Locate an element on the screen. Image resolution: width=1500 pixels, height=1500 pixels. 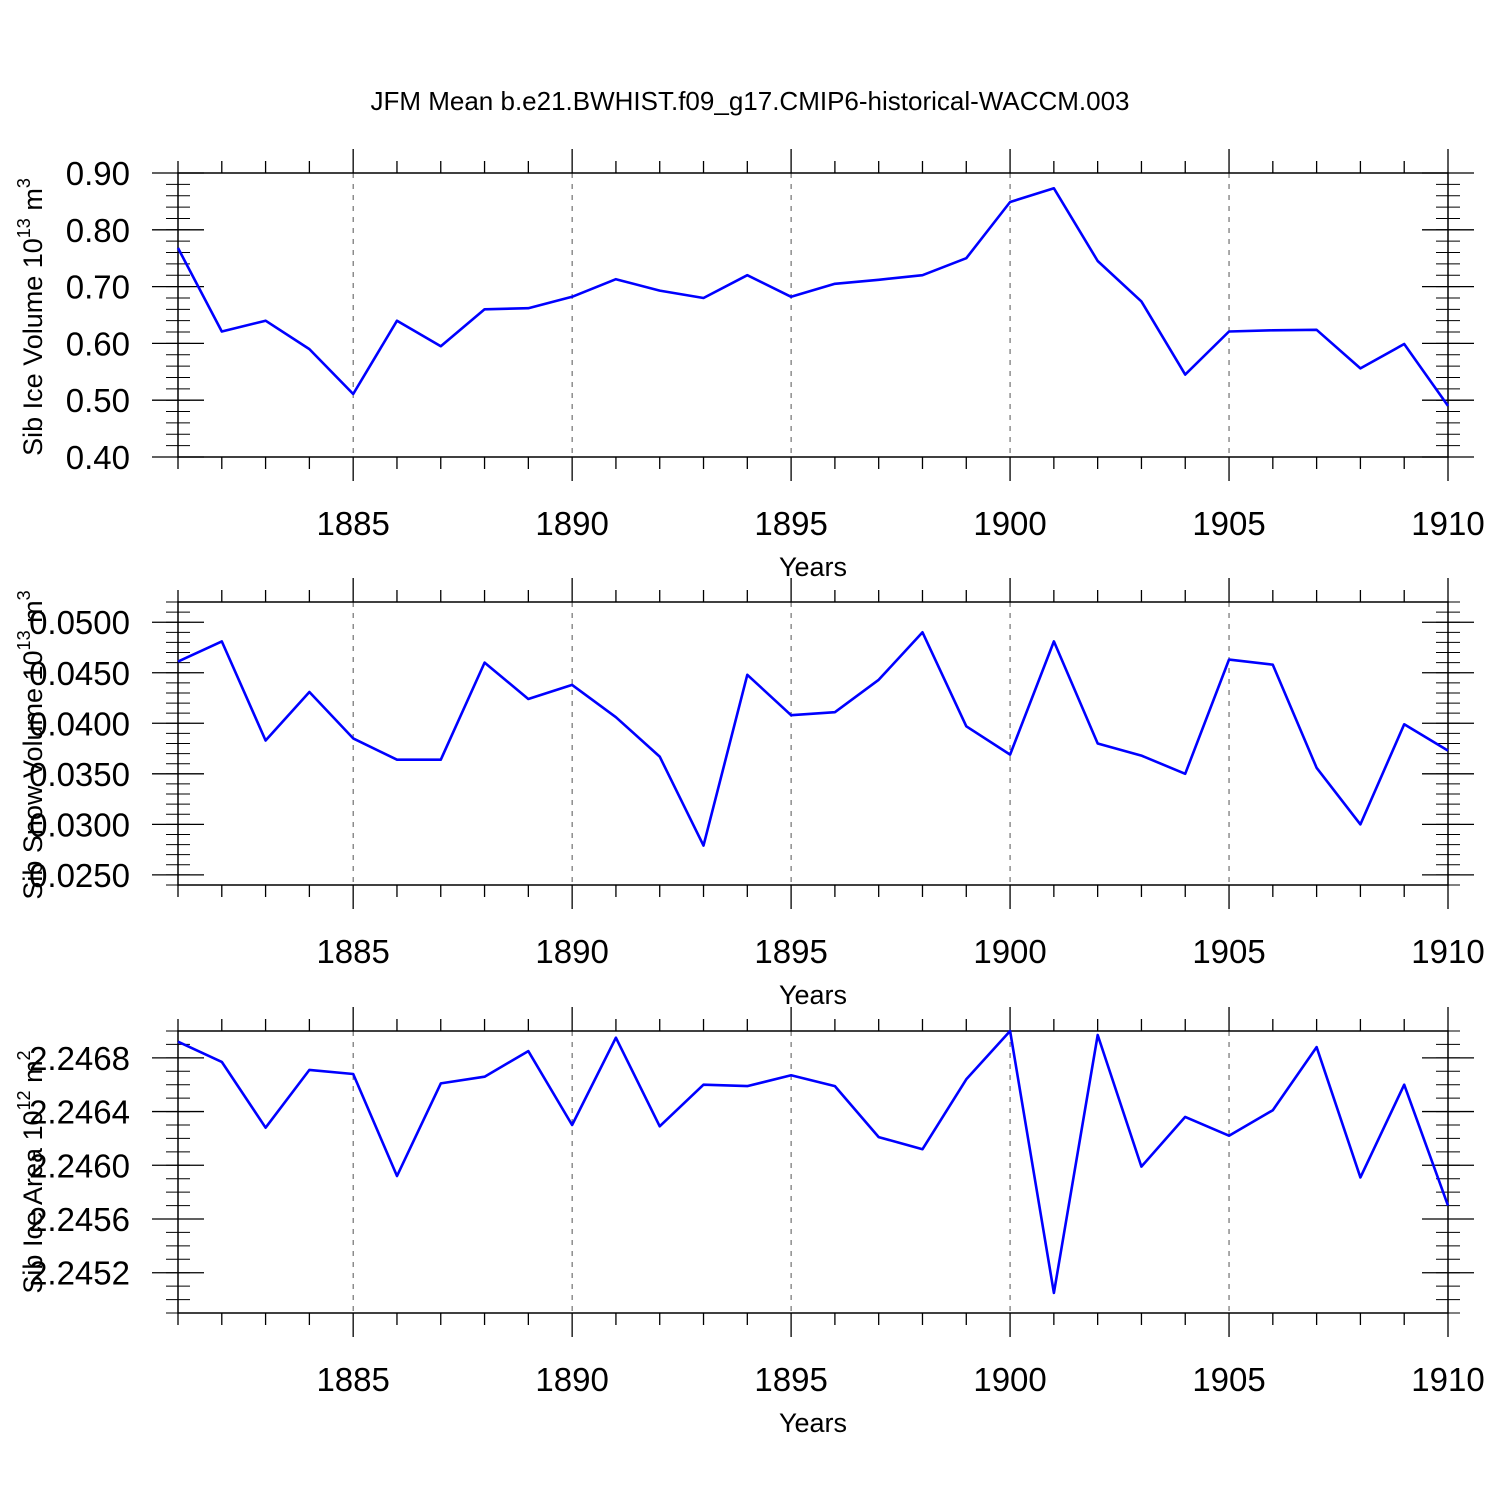
y-axis-label-main: Sib Ice Area 10 is located at coordinates (33, 1201).